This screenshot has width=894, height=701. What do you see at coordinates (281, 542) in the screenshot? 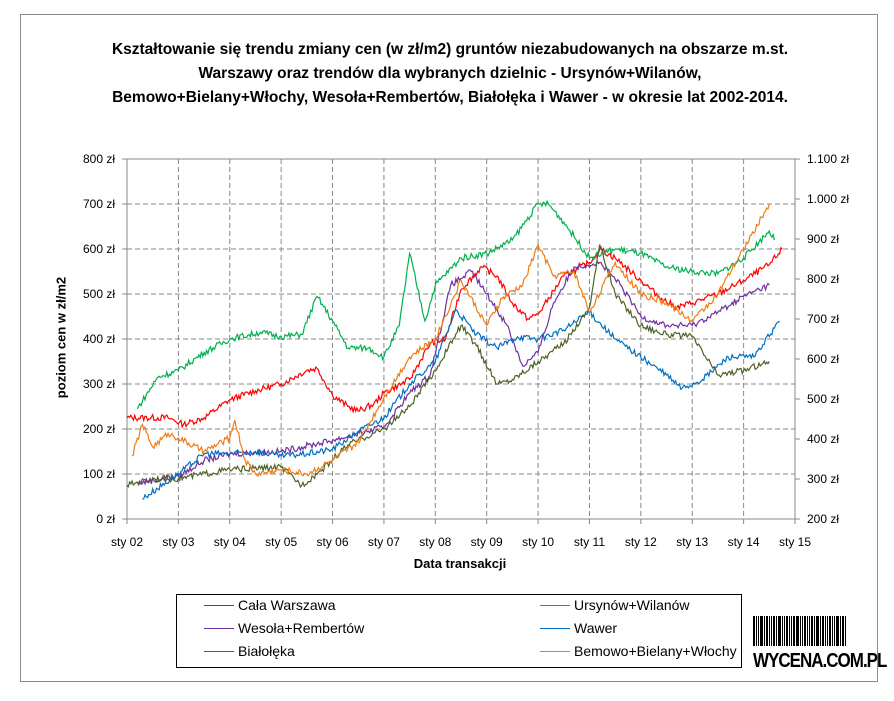
I see `x-tick-label: sty 05` at bounding box center [281, 542].